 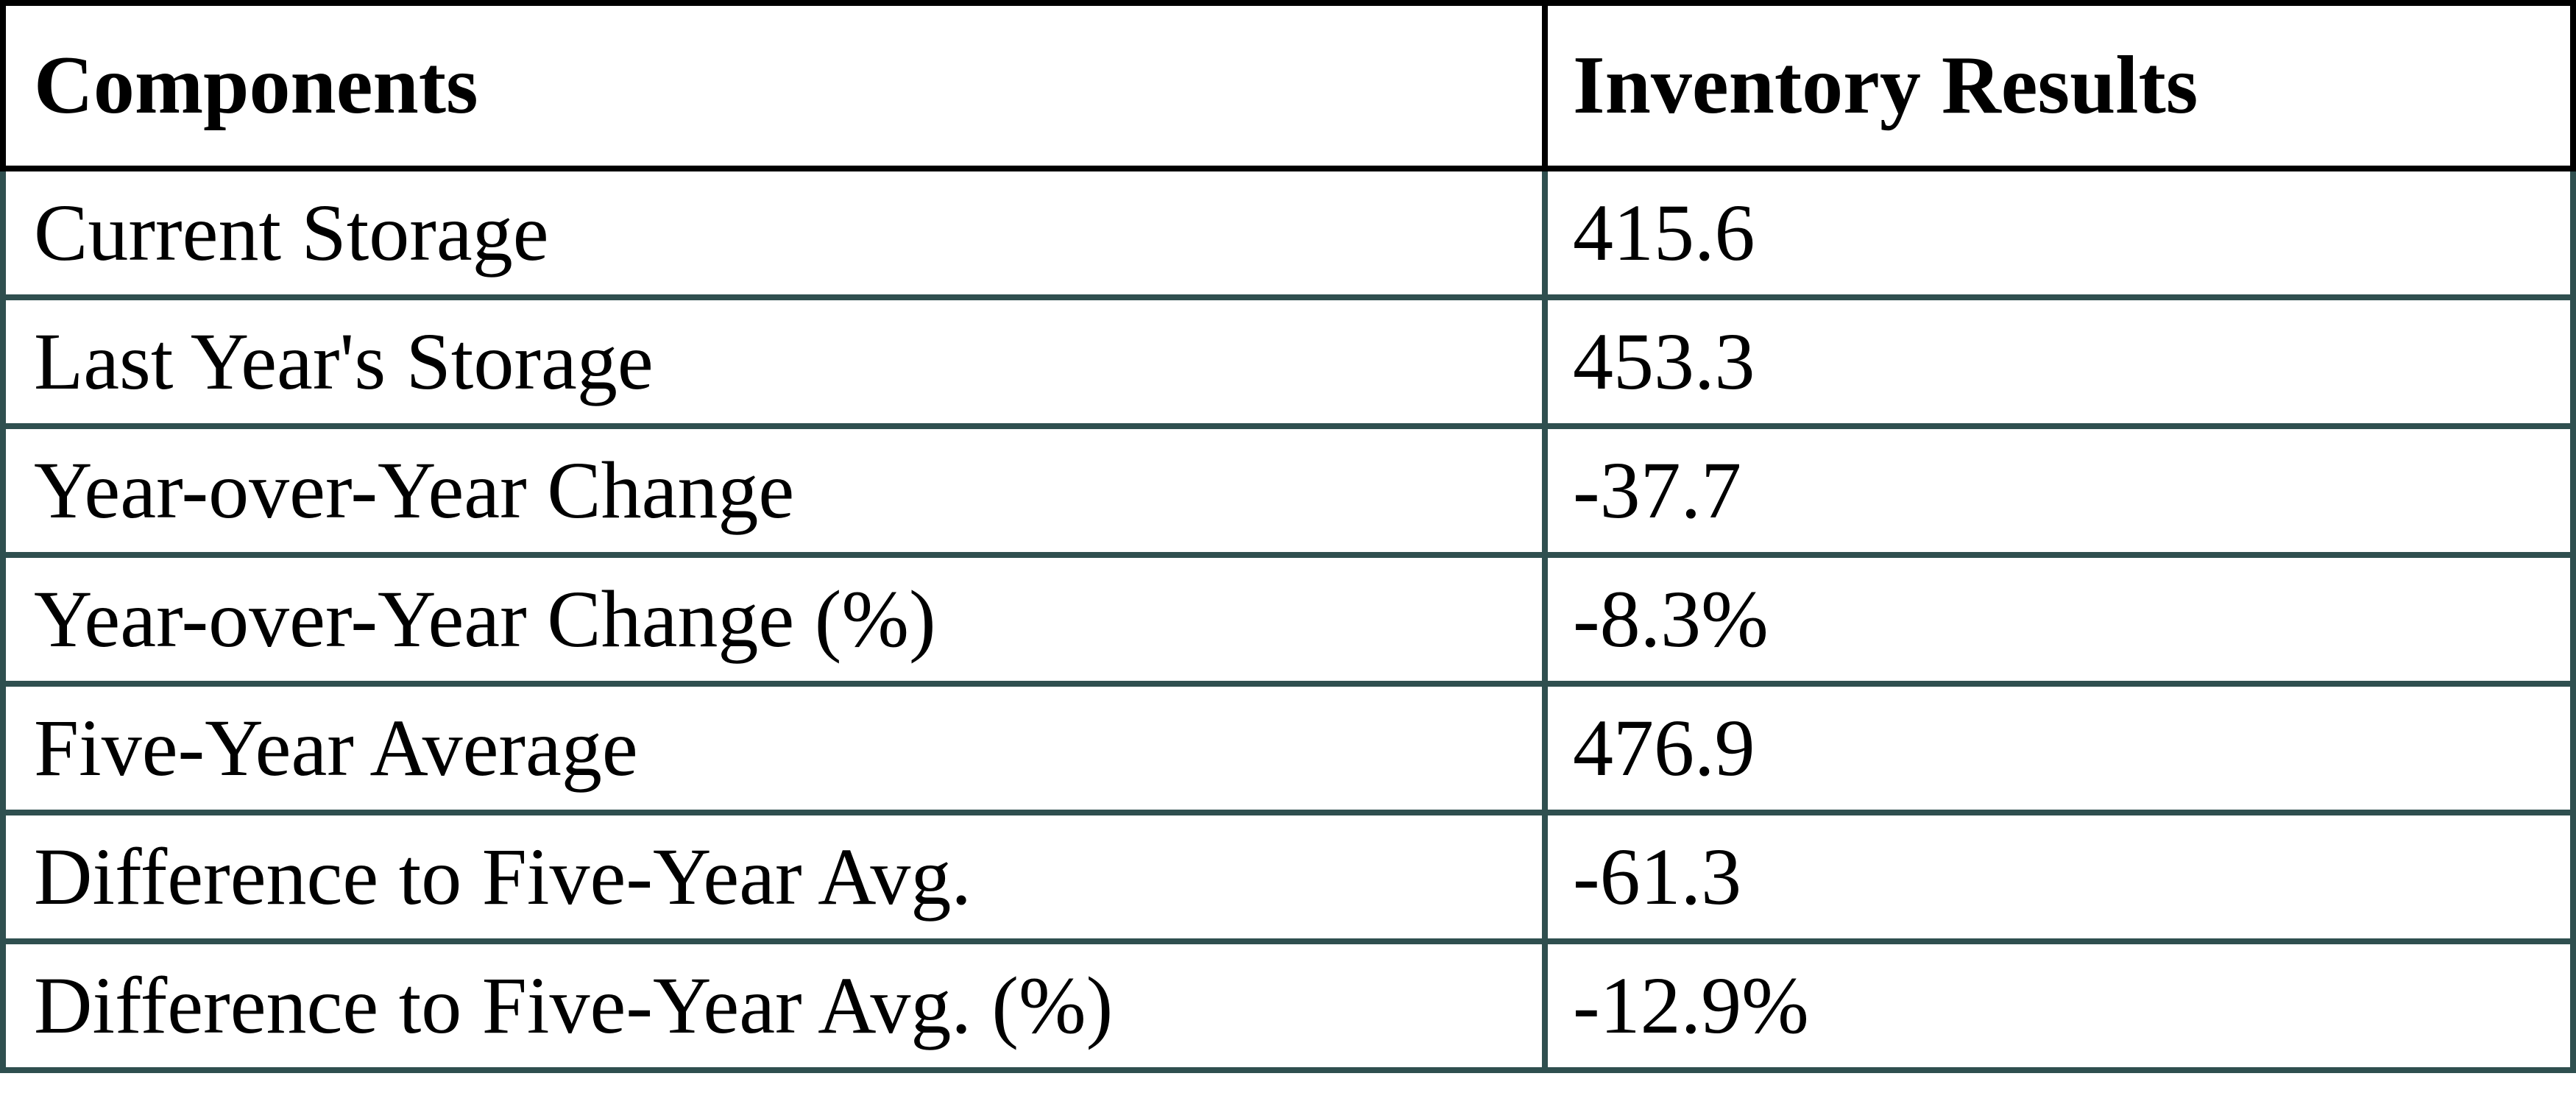 What do you see at coordinates (503, 876) in the screenshot?
I see `row-label: Difference to Five-Year Avg.` at bounding box center [503, 876].